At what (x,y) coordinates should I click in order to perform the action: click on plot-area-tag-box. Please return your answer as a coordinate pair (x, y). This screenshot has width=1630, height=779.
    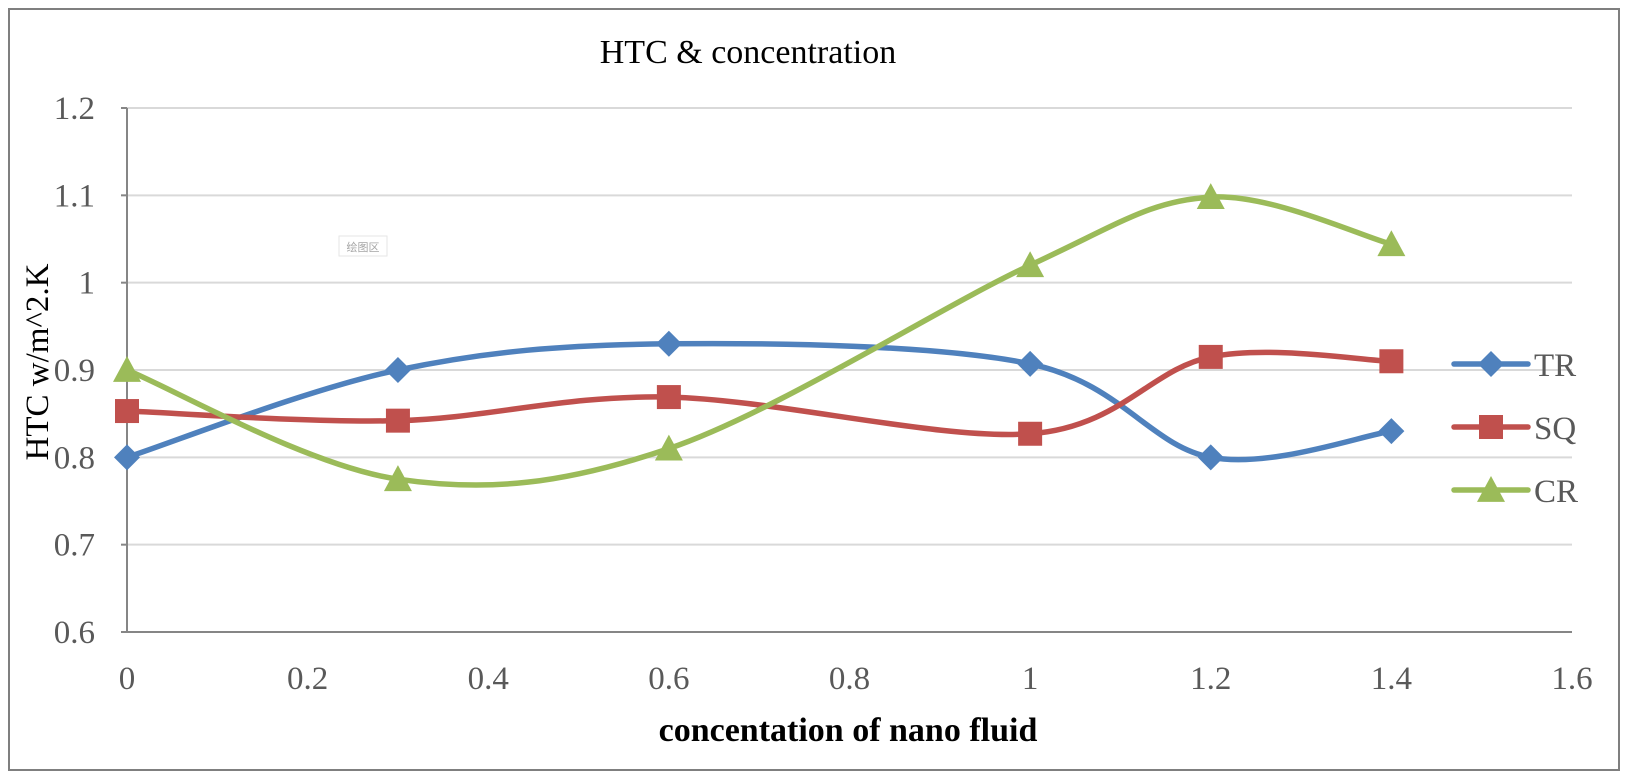
    Looking at the image, I should click on (363, 246).